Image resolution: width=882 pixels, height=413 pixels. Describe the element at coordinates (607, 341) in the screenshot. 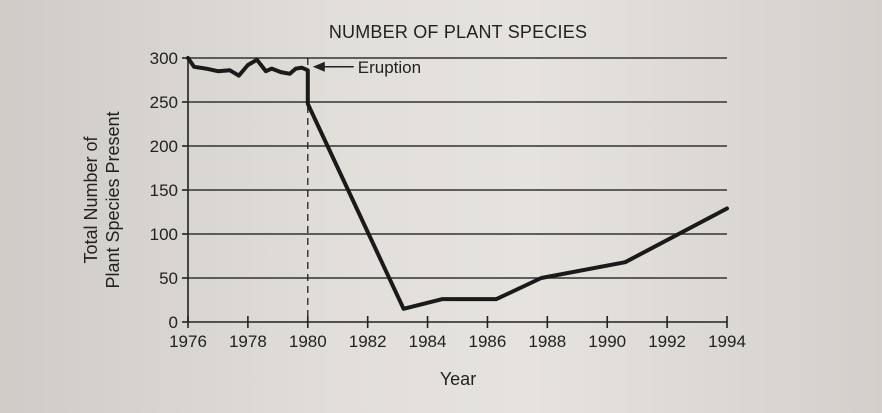

I see `x-tick-label: 1990` at that location.